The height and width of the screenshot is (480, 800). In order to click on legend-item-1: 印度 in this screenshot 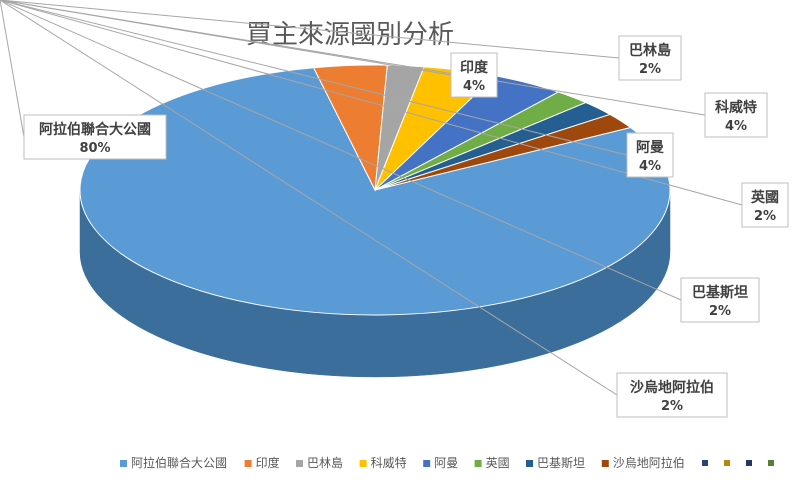, I will do `click(262, 462)`.